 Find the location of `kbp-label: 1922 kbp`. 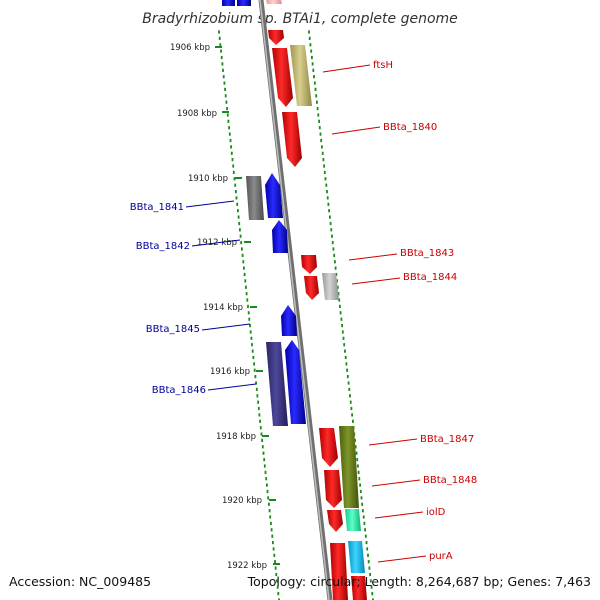

kbp-label: 1922 kbp is located at coordinates (247, 566).